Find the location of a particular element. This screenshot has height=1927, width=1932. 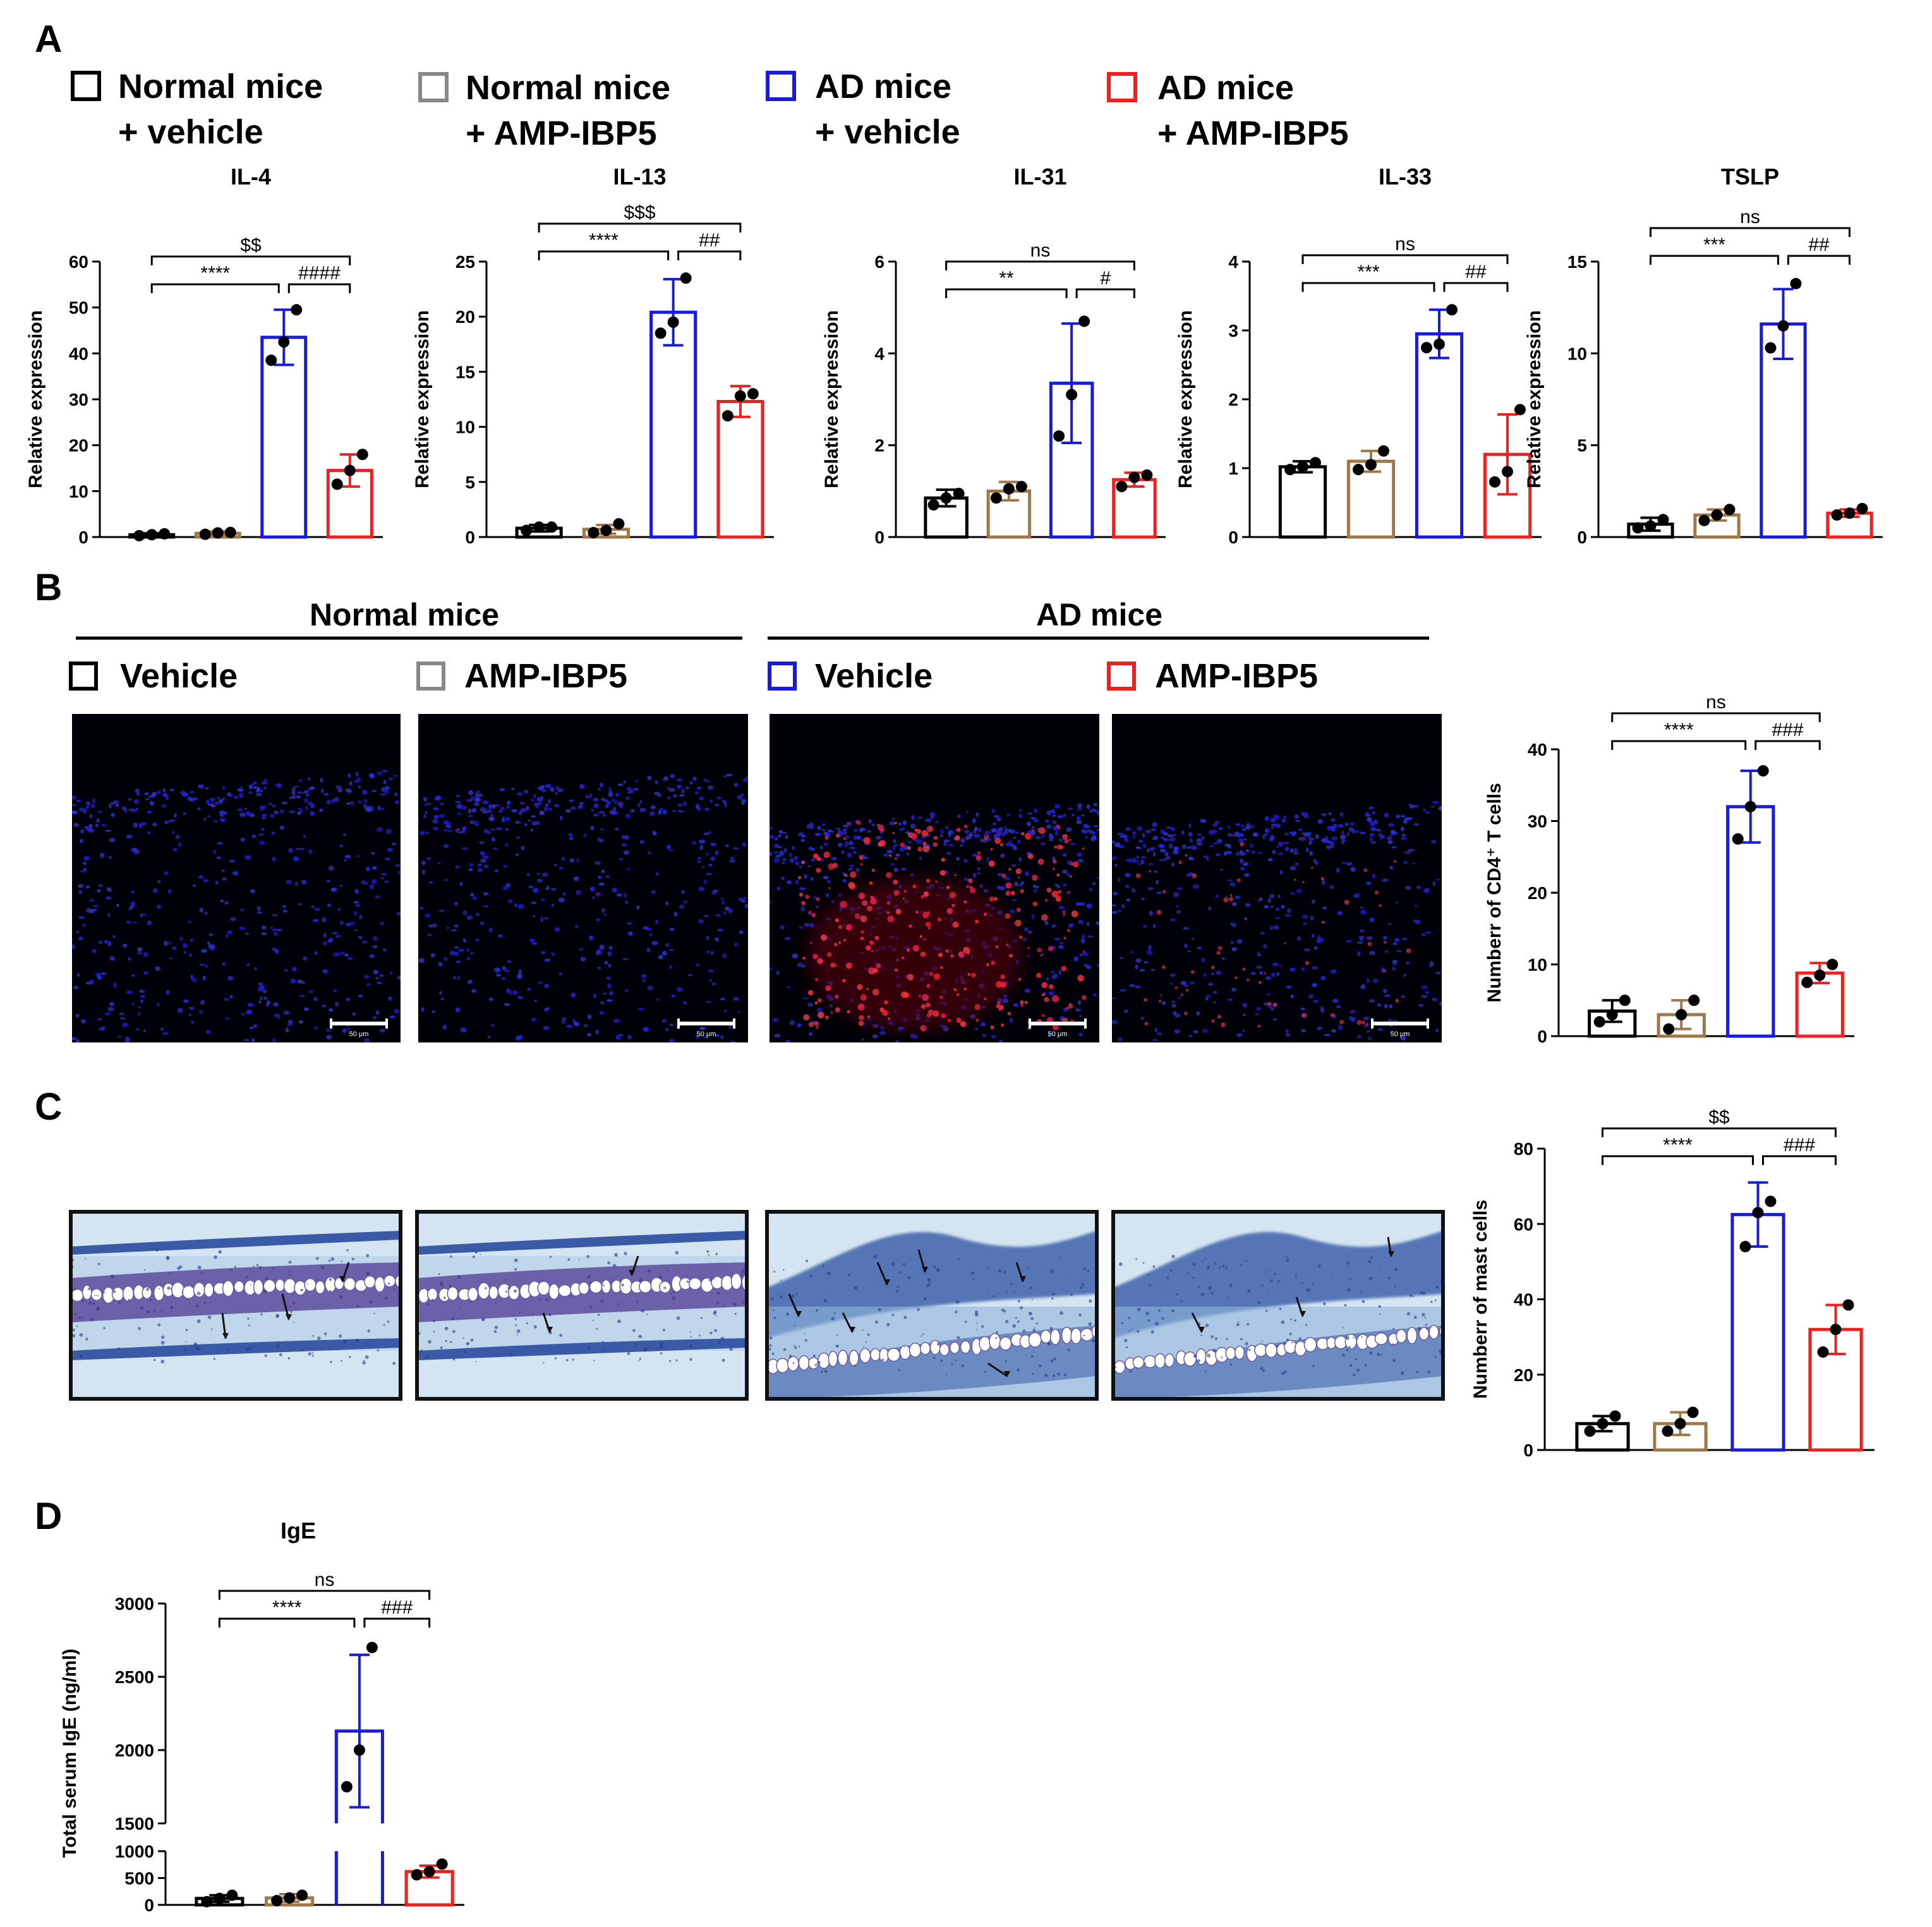

cd4-staining is located at coordinates (1273, 935).